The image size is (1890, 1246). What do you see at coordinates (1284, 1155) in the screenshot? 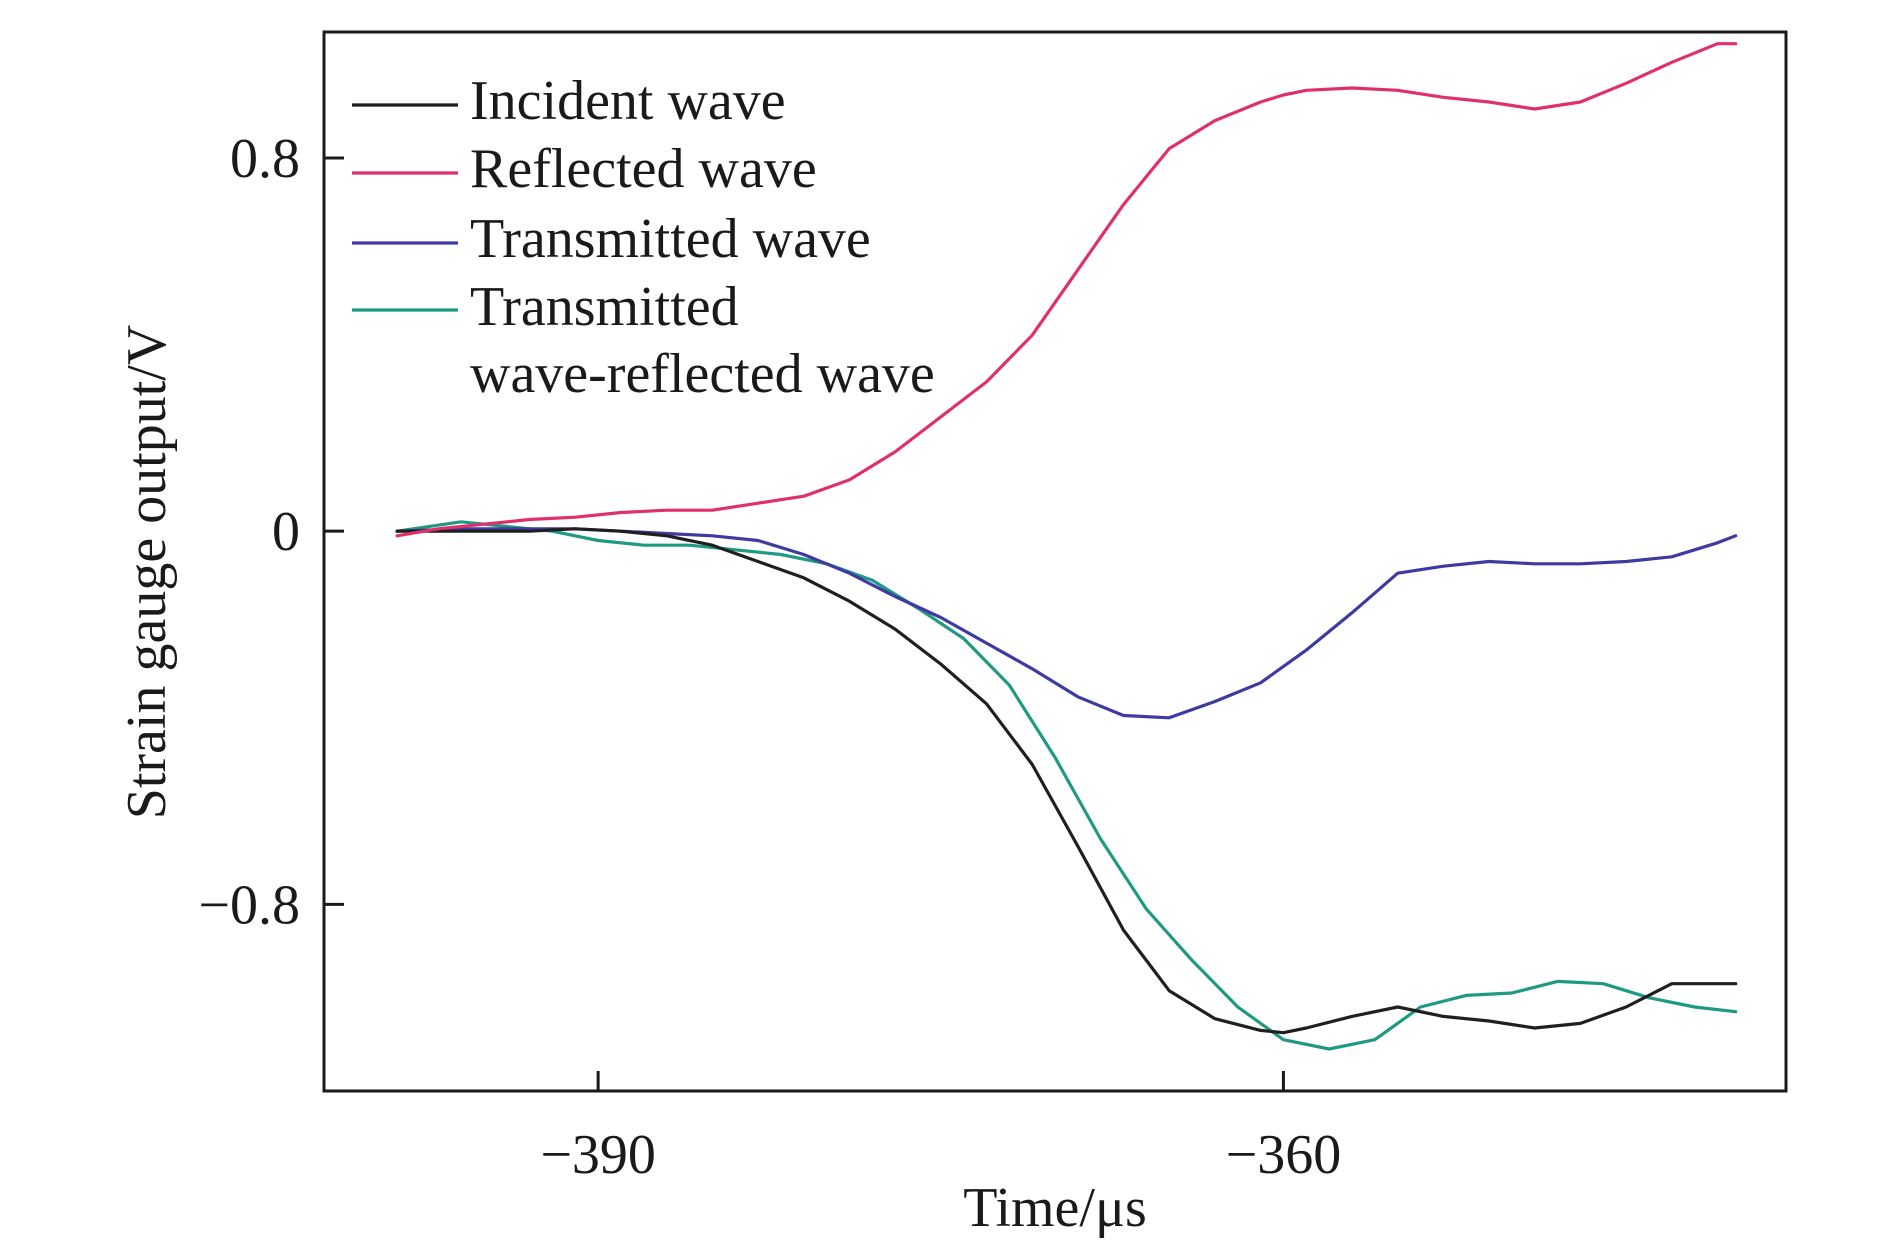
I see `x-tick-label: −360` at bounding box center [1284, 1155].